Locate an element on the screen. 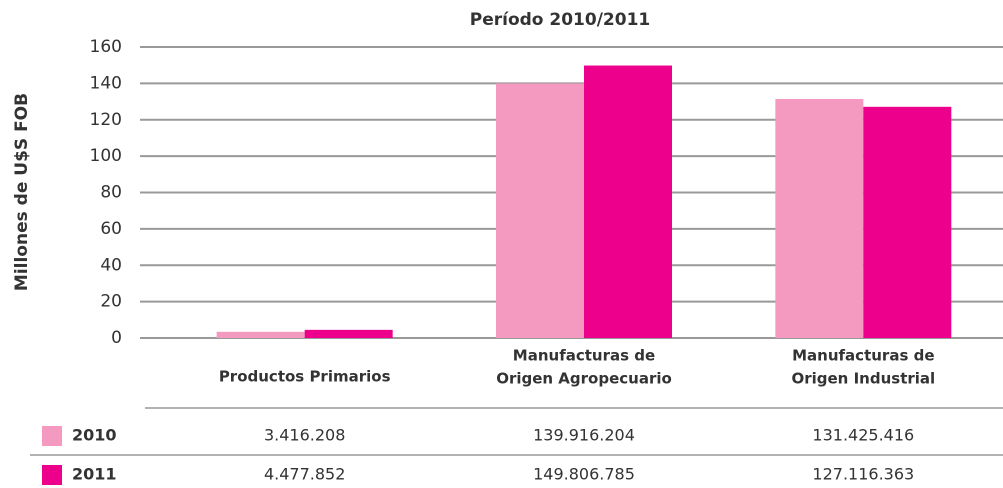 The image size is (1003, 488). y-tick-label: 100 is located at coordinates (106, 156).